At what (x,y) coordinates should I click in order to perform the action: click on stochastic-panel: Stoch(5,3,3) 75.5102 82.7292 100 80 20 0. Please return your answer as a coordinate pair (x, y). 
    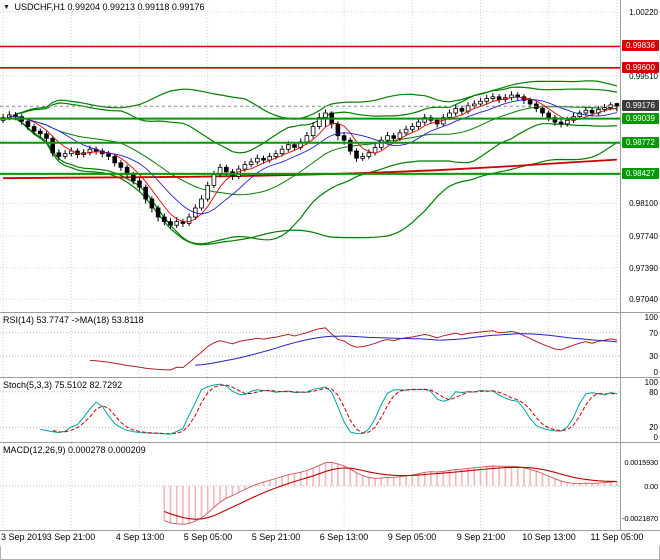
    Looking at the image, I should click on (330, 410).